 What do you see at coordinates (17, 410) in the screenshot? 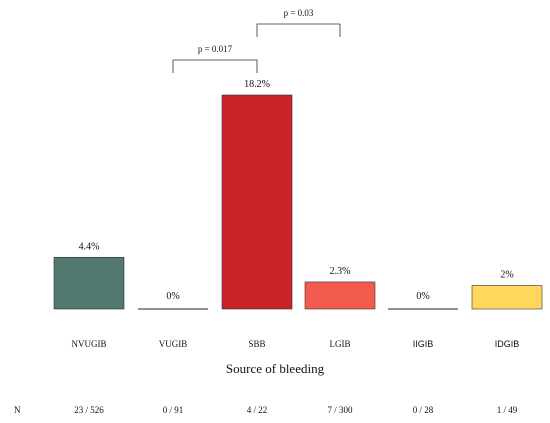
I see `counts-row-label: N` at bounding box center [17, 410].